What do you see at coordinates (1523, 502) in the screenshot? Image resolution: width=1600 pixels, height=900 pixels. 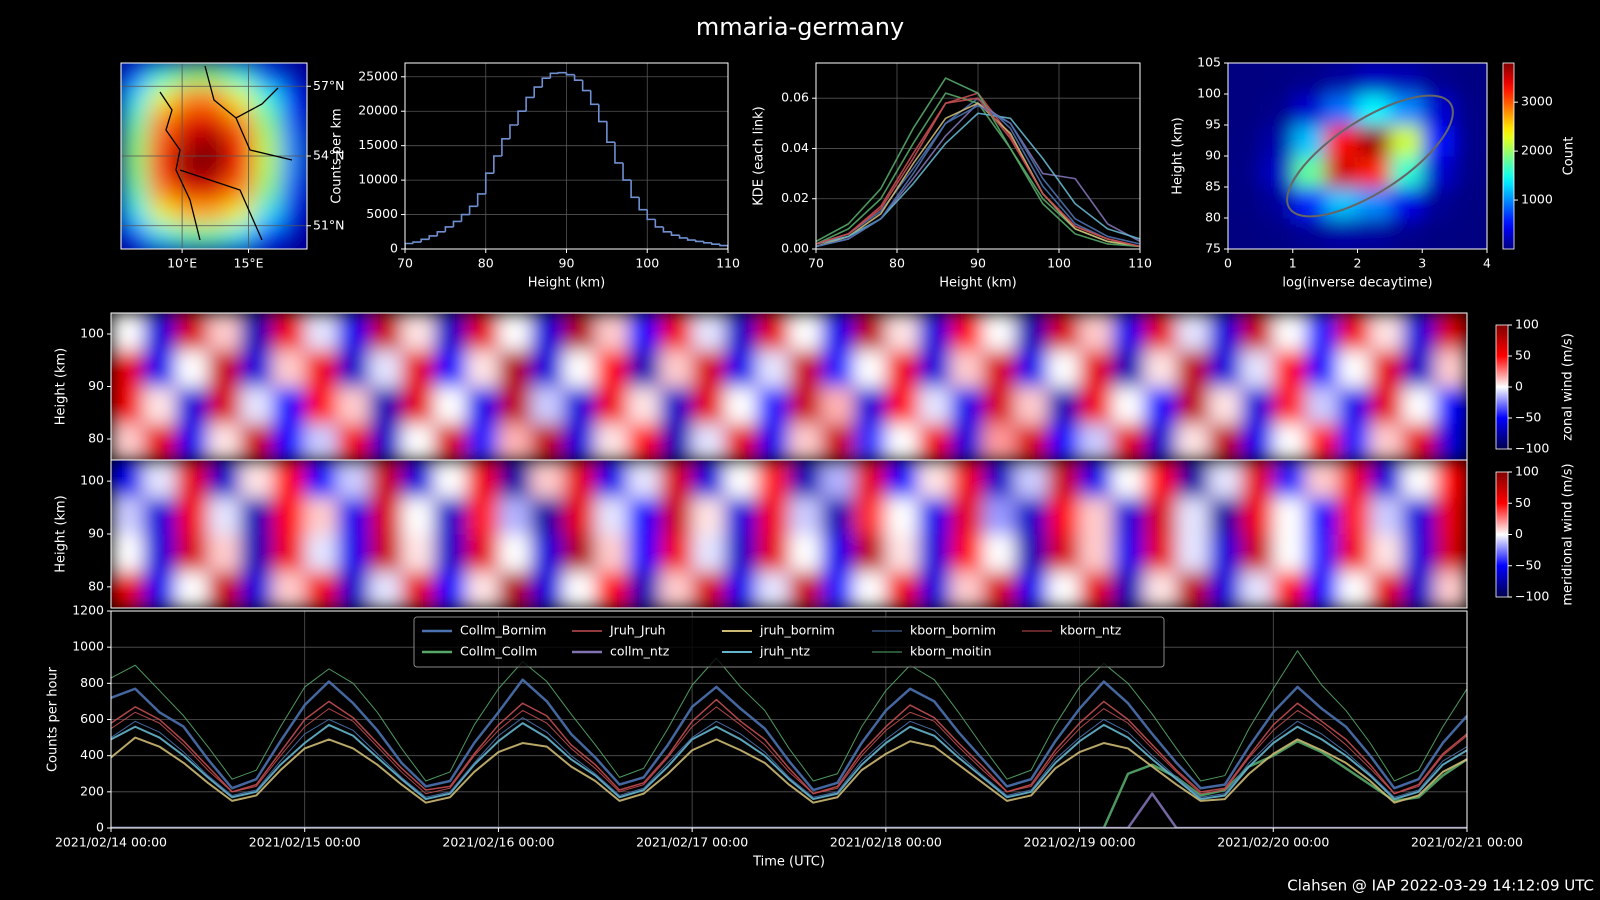 I see `colorbar-tick-label: 50` at bounding box center [1523, 502].